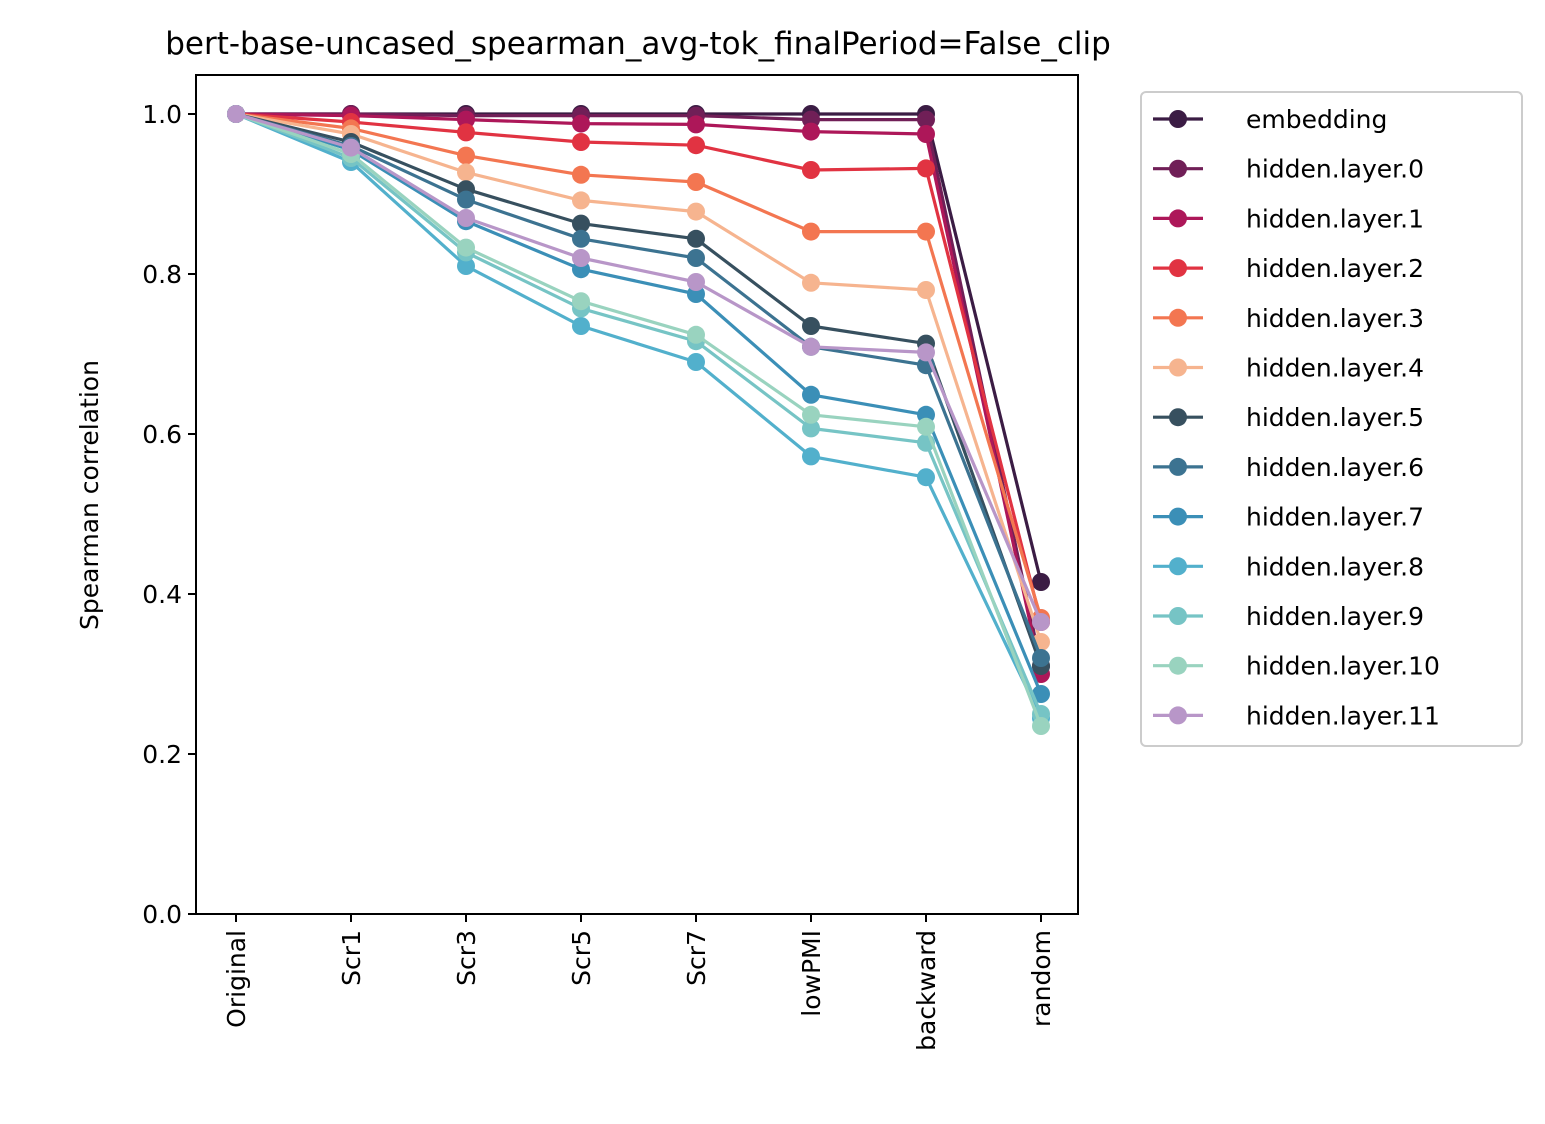  What do you see at coordinates (1335, 318) in the screenshot?
I see `legend-label: hidden.layer.3` at bounding box center [1335, 318].